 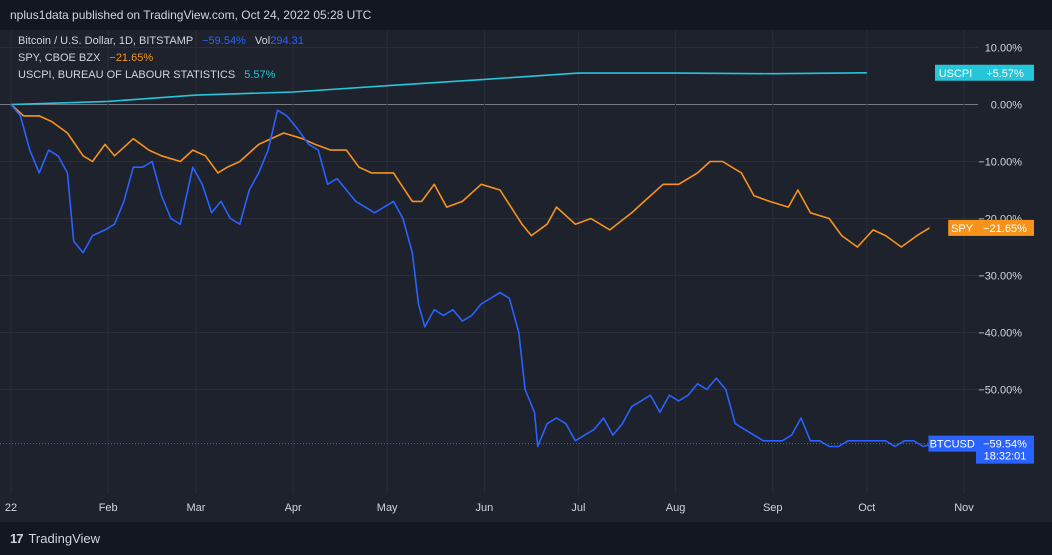 What do you see at coordinates (1005, 457) in the screenshot?
I see `series-value-time: 18:32:01` at bounding box center [1005, 457].